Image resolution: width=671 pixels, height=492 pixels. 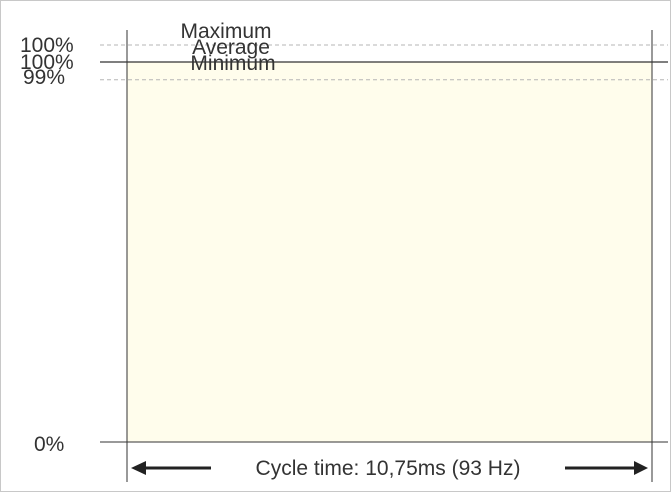 I want to click on x-axis-label: Cycle time: 10,75ms (93 Hz), so click(x=388, y=468).